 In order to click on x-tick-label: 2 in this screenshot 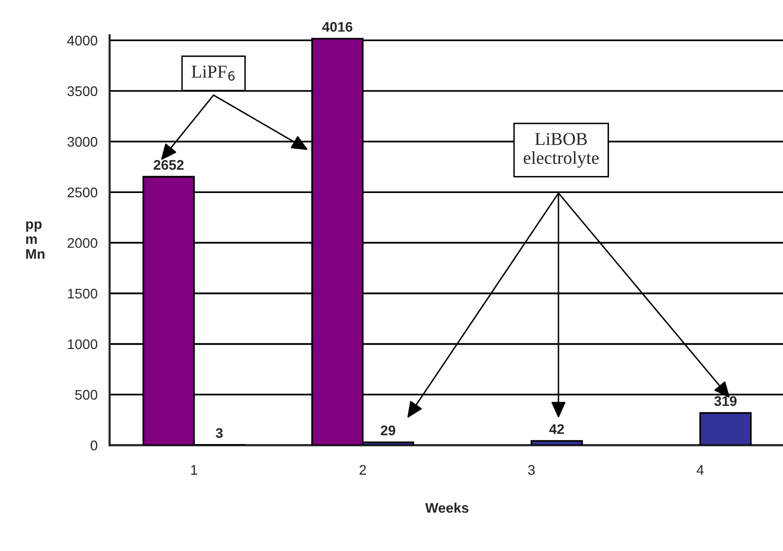, I will do `click(363, 470)`.